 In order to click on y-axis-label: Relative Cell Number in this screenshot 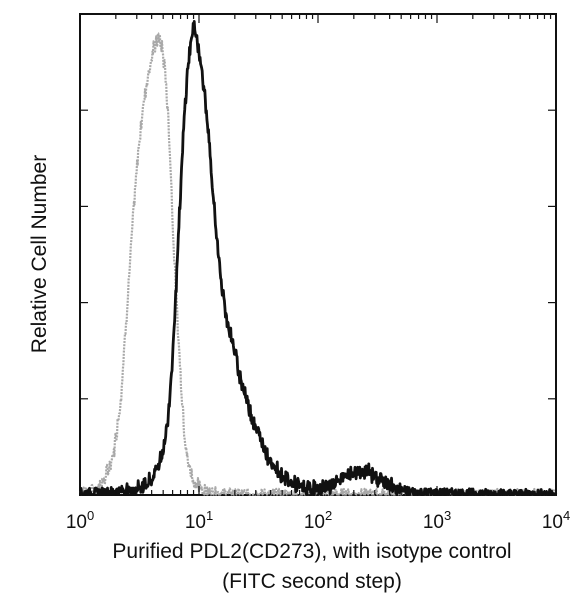, I will do `click(39, 254)`.